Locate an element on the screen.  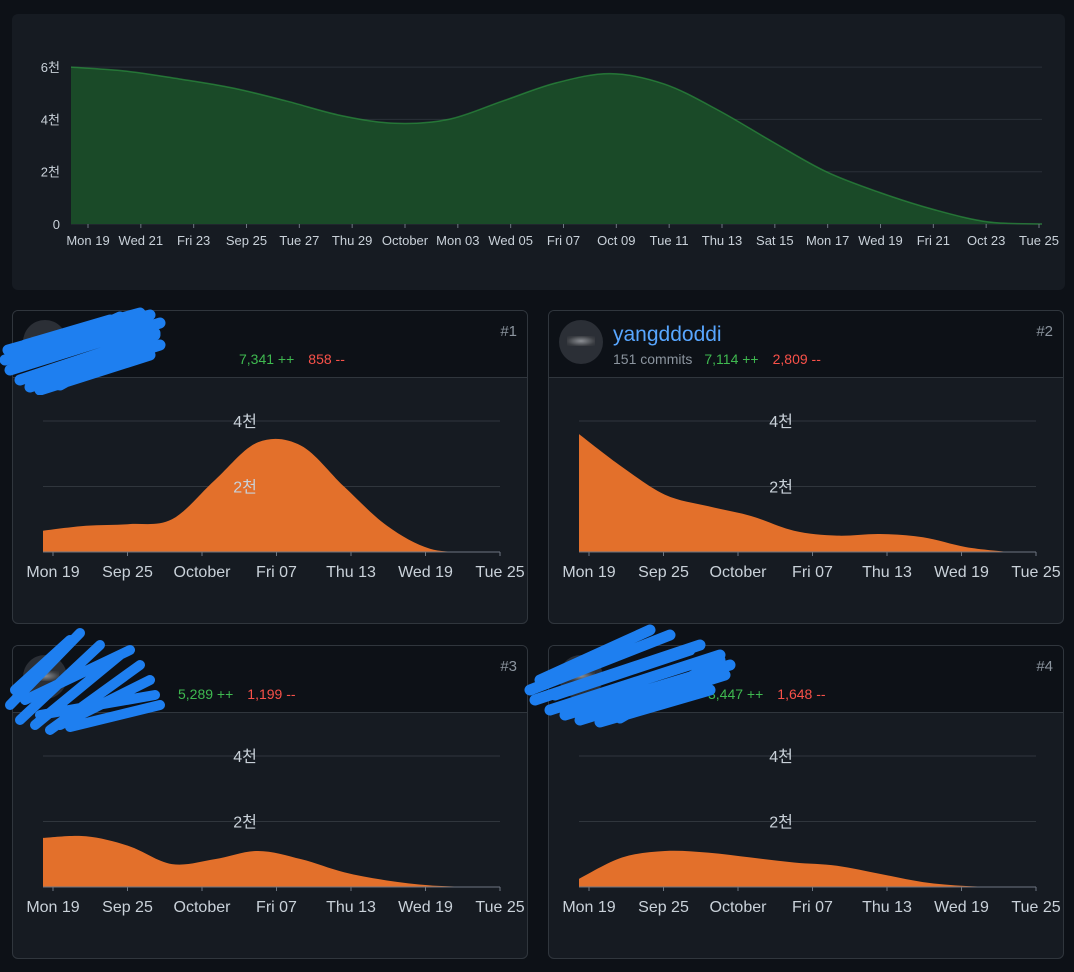
contributor-header: 3,447 ++ 1,648 -- #4 is located at coordinates (806, 679).